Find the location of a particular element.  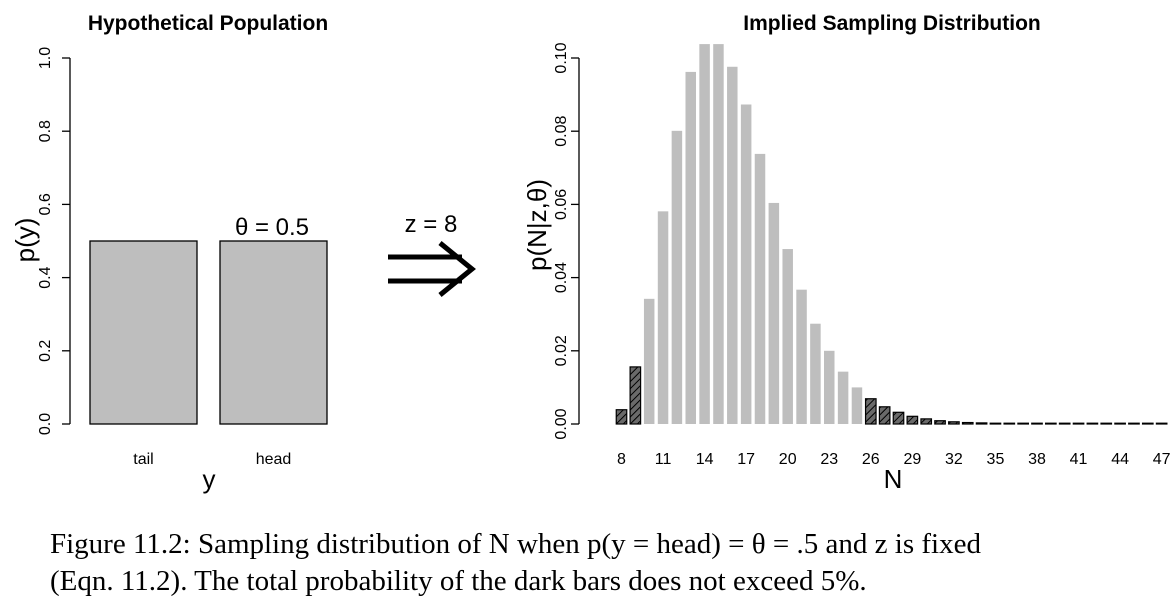

x-tick-label-N-20: 20 is located at coordinates (788, 459).